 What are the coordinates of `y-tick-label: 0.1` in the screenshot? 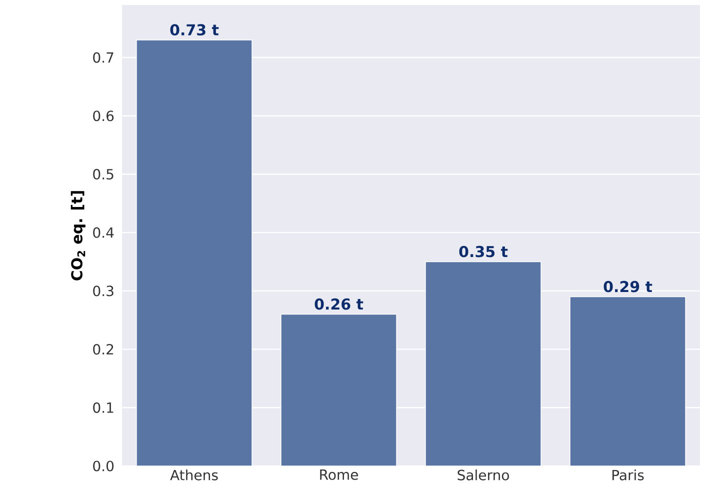 It's located at (103, 407).